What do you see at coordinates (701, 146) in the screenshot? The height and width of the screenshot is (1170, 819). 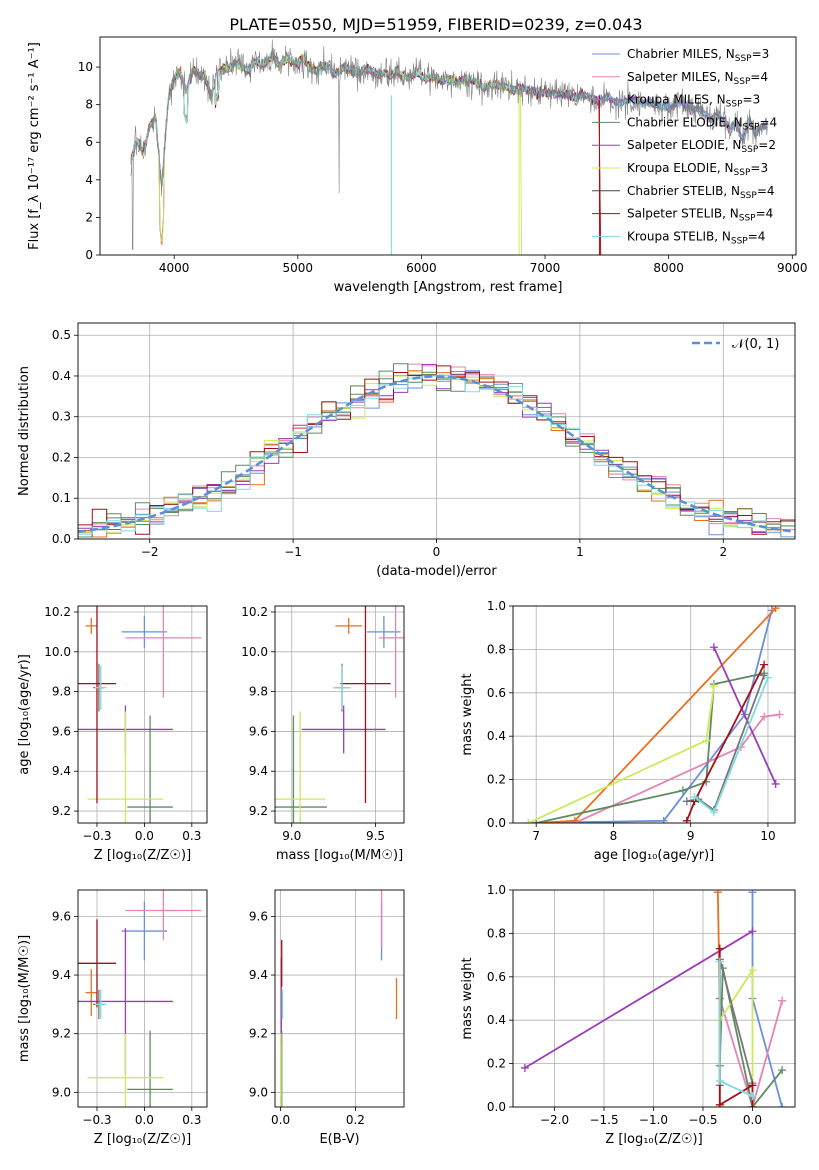 I see `legend-label: Salpeter ELODIE, NSSP=2` at bounding box center [701, 146].